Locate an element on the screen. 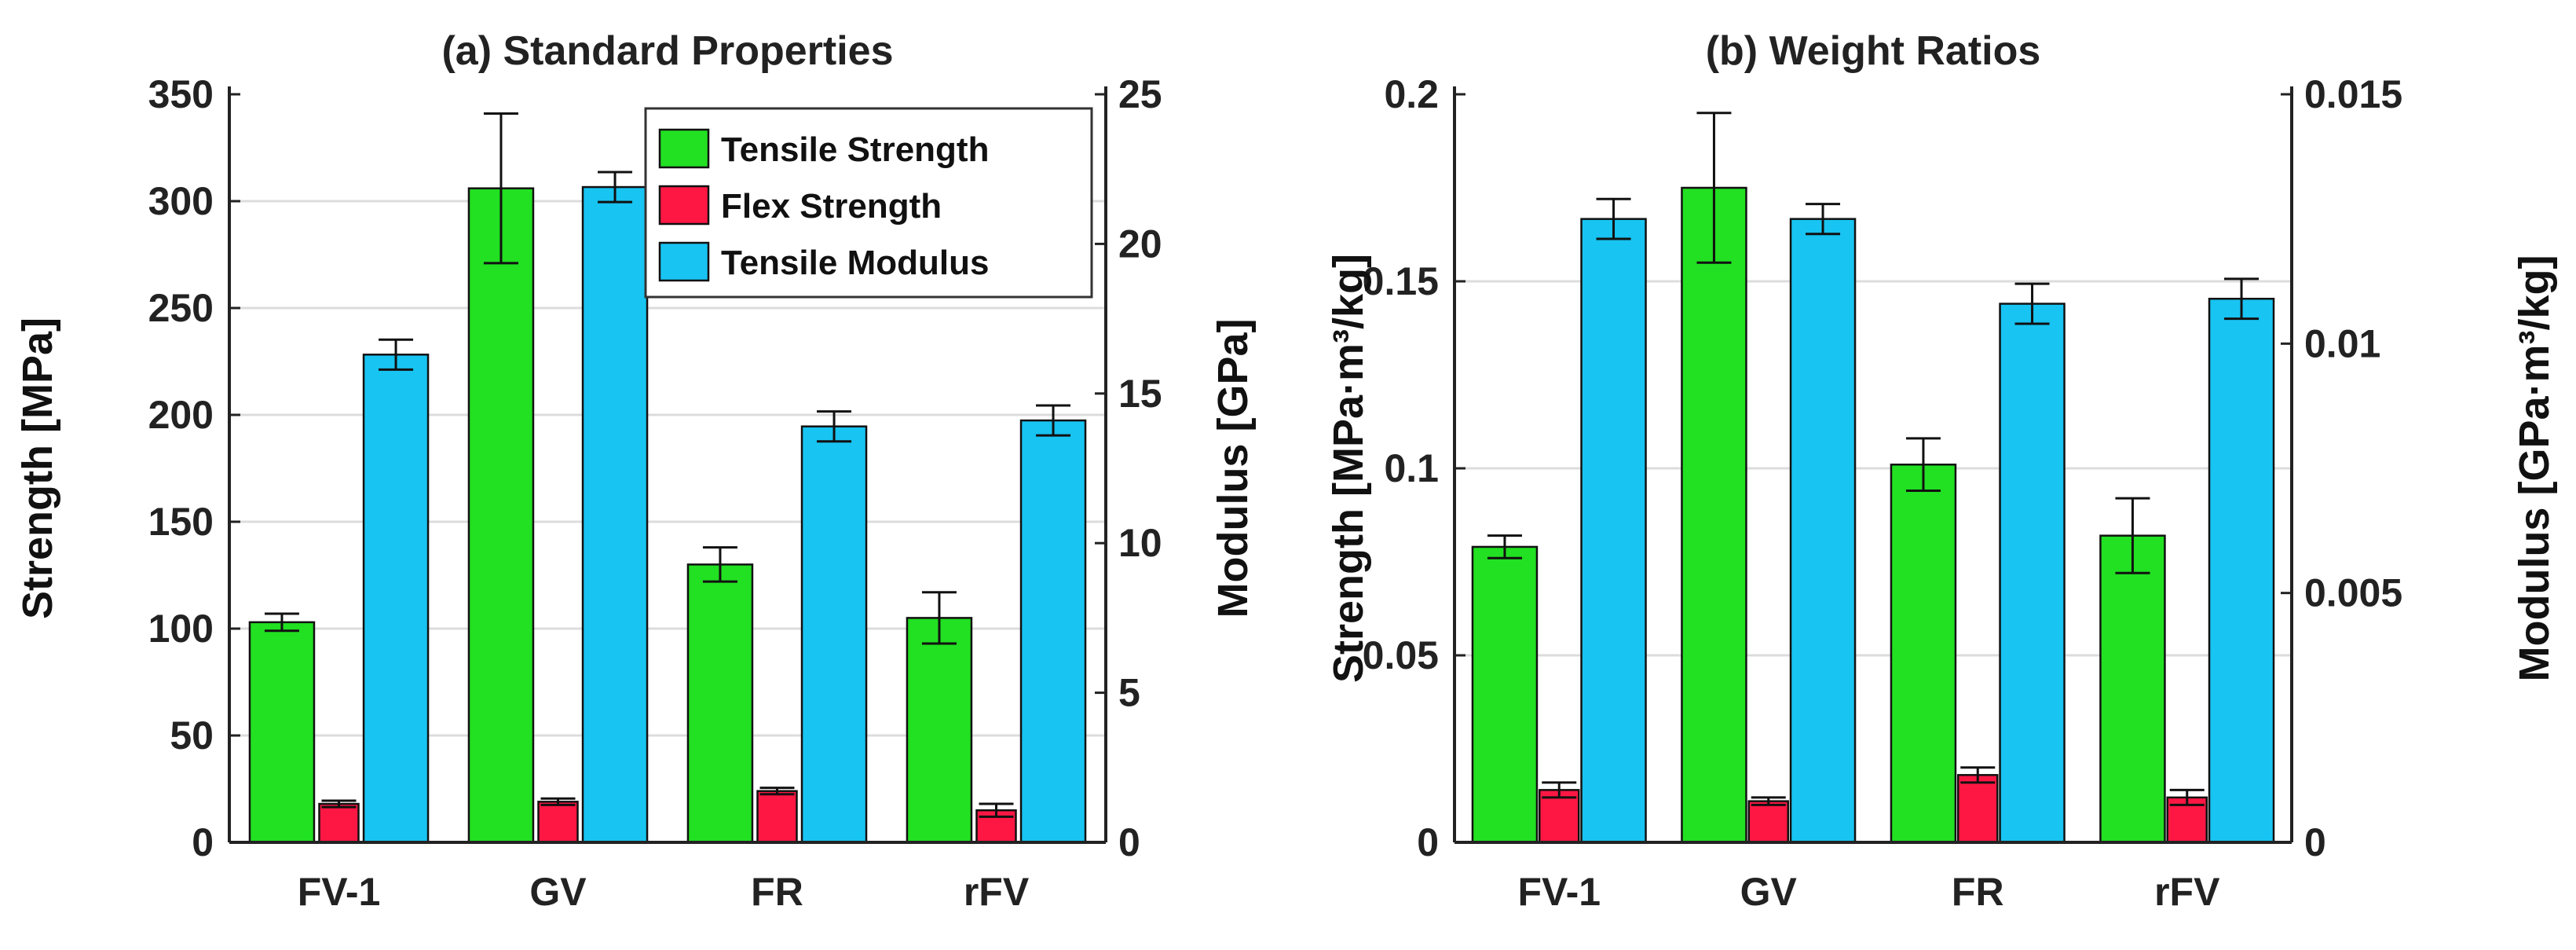  chart-title: (a) Standard Properties is located at coordinates (667, 51).